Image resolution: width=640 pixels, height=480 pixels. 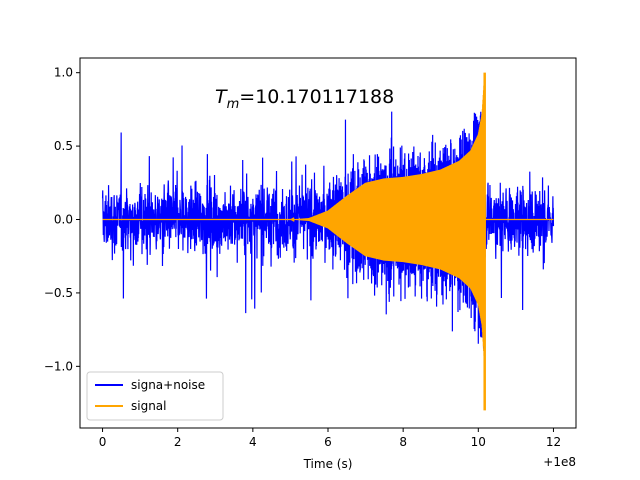 I want to click on chart-title: Tm=10.170117188, so click(x=304, y=99).